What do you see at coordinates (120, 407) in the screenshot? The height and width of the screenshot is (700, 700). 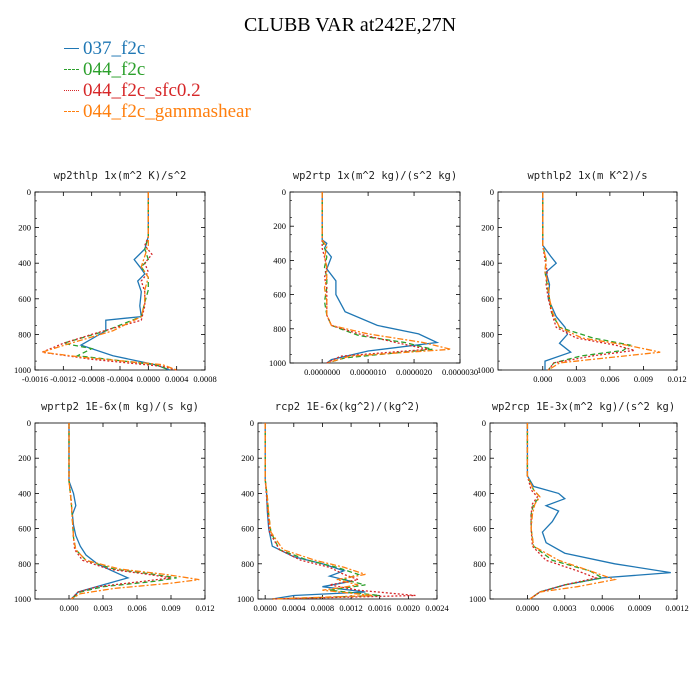 I see `panel-title: wprtp2 1E-6x(m kg)/(s kg)` at bounding box center [120, 407].